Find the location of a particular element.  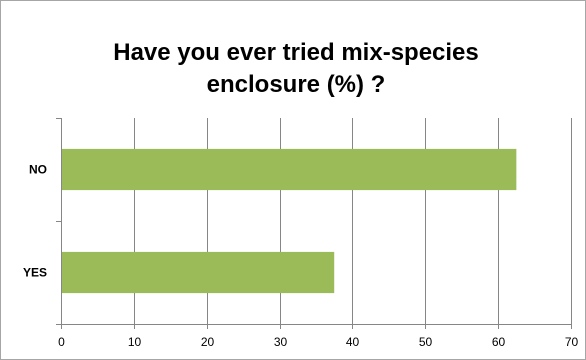

x-tick-label-20: 20 is located at coordinates (208, 342).